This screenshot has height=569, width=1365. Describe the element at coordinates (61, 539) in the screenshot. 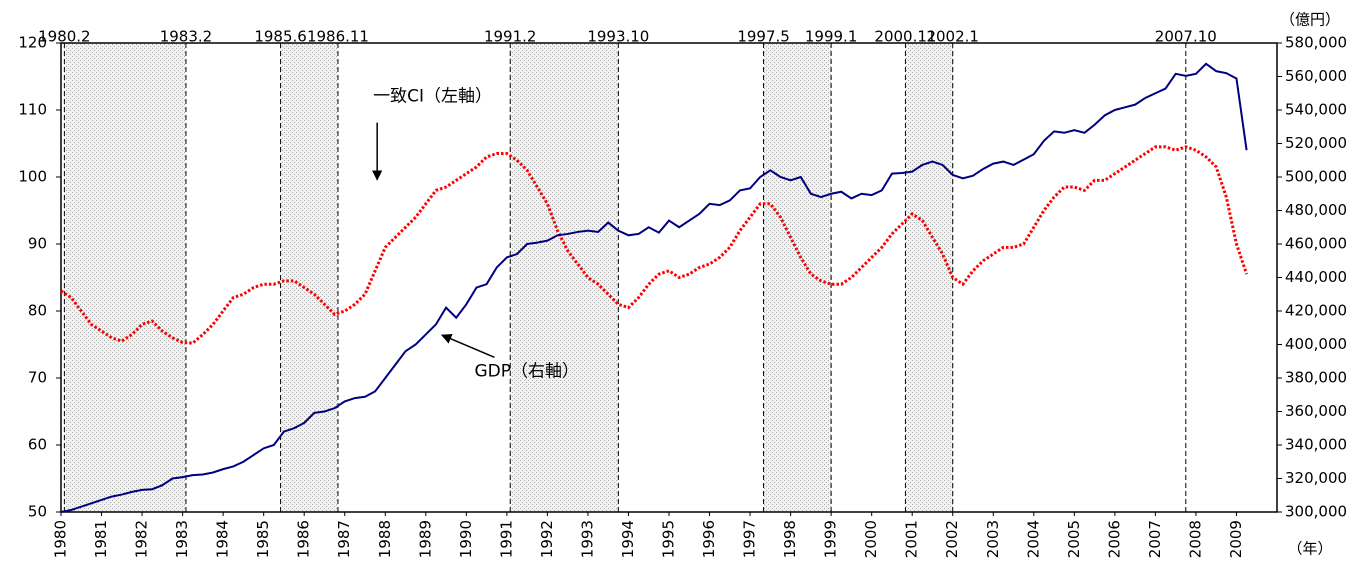

I see `x-tick-label: 1980` at that location.